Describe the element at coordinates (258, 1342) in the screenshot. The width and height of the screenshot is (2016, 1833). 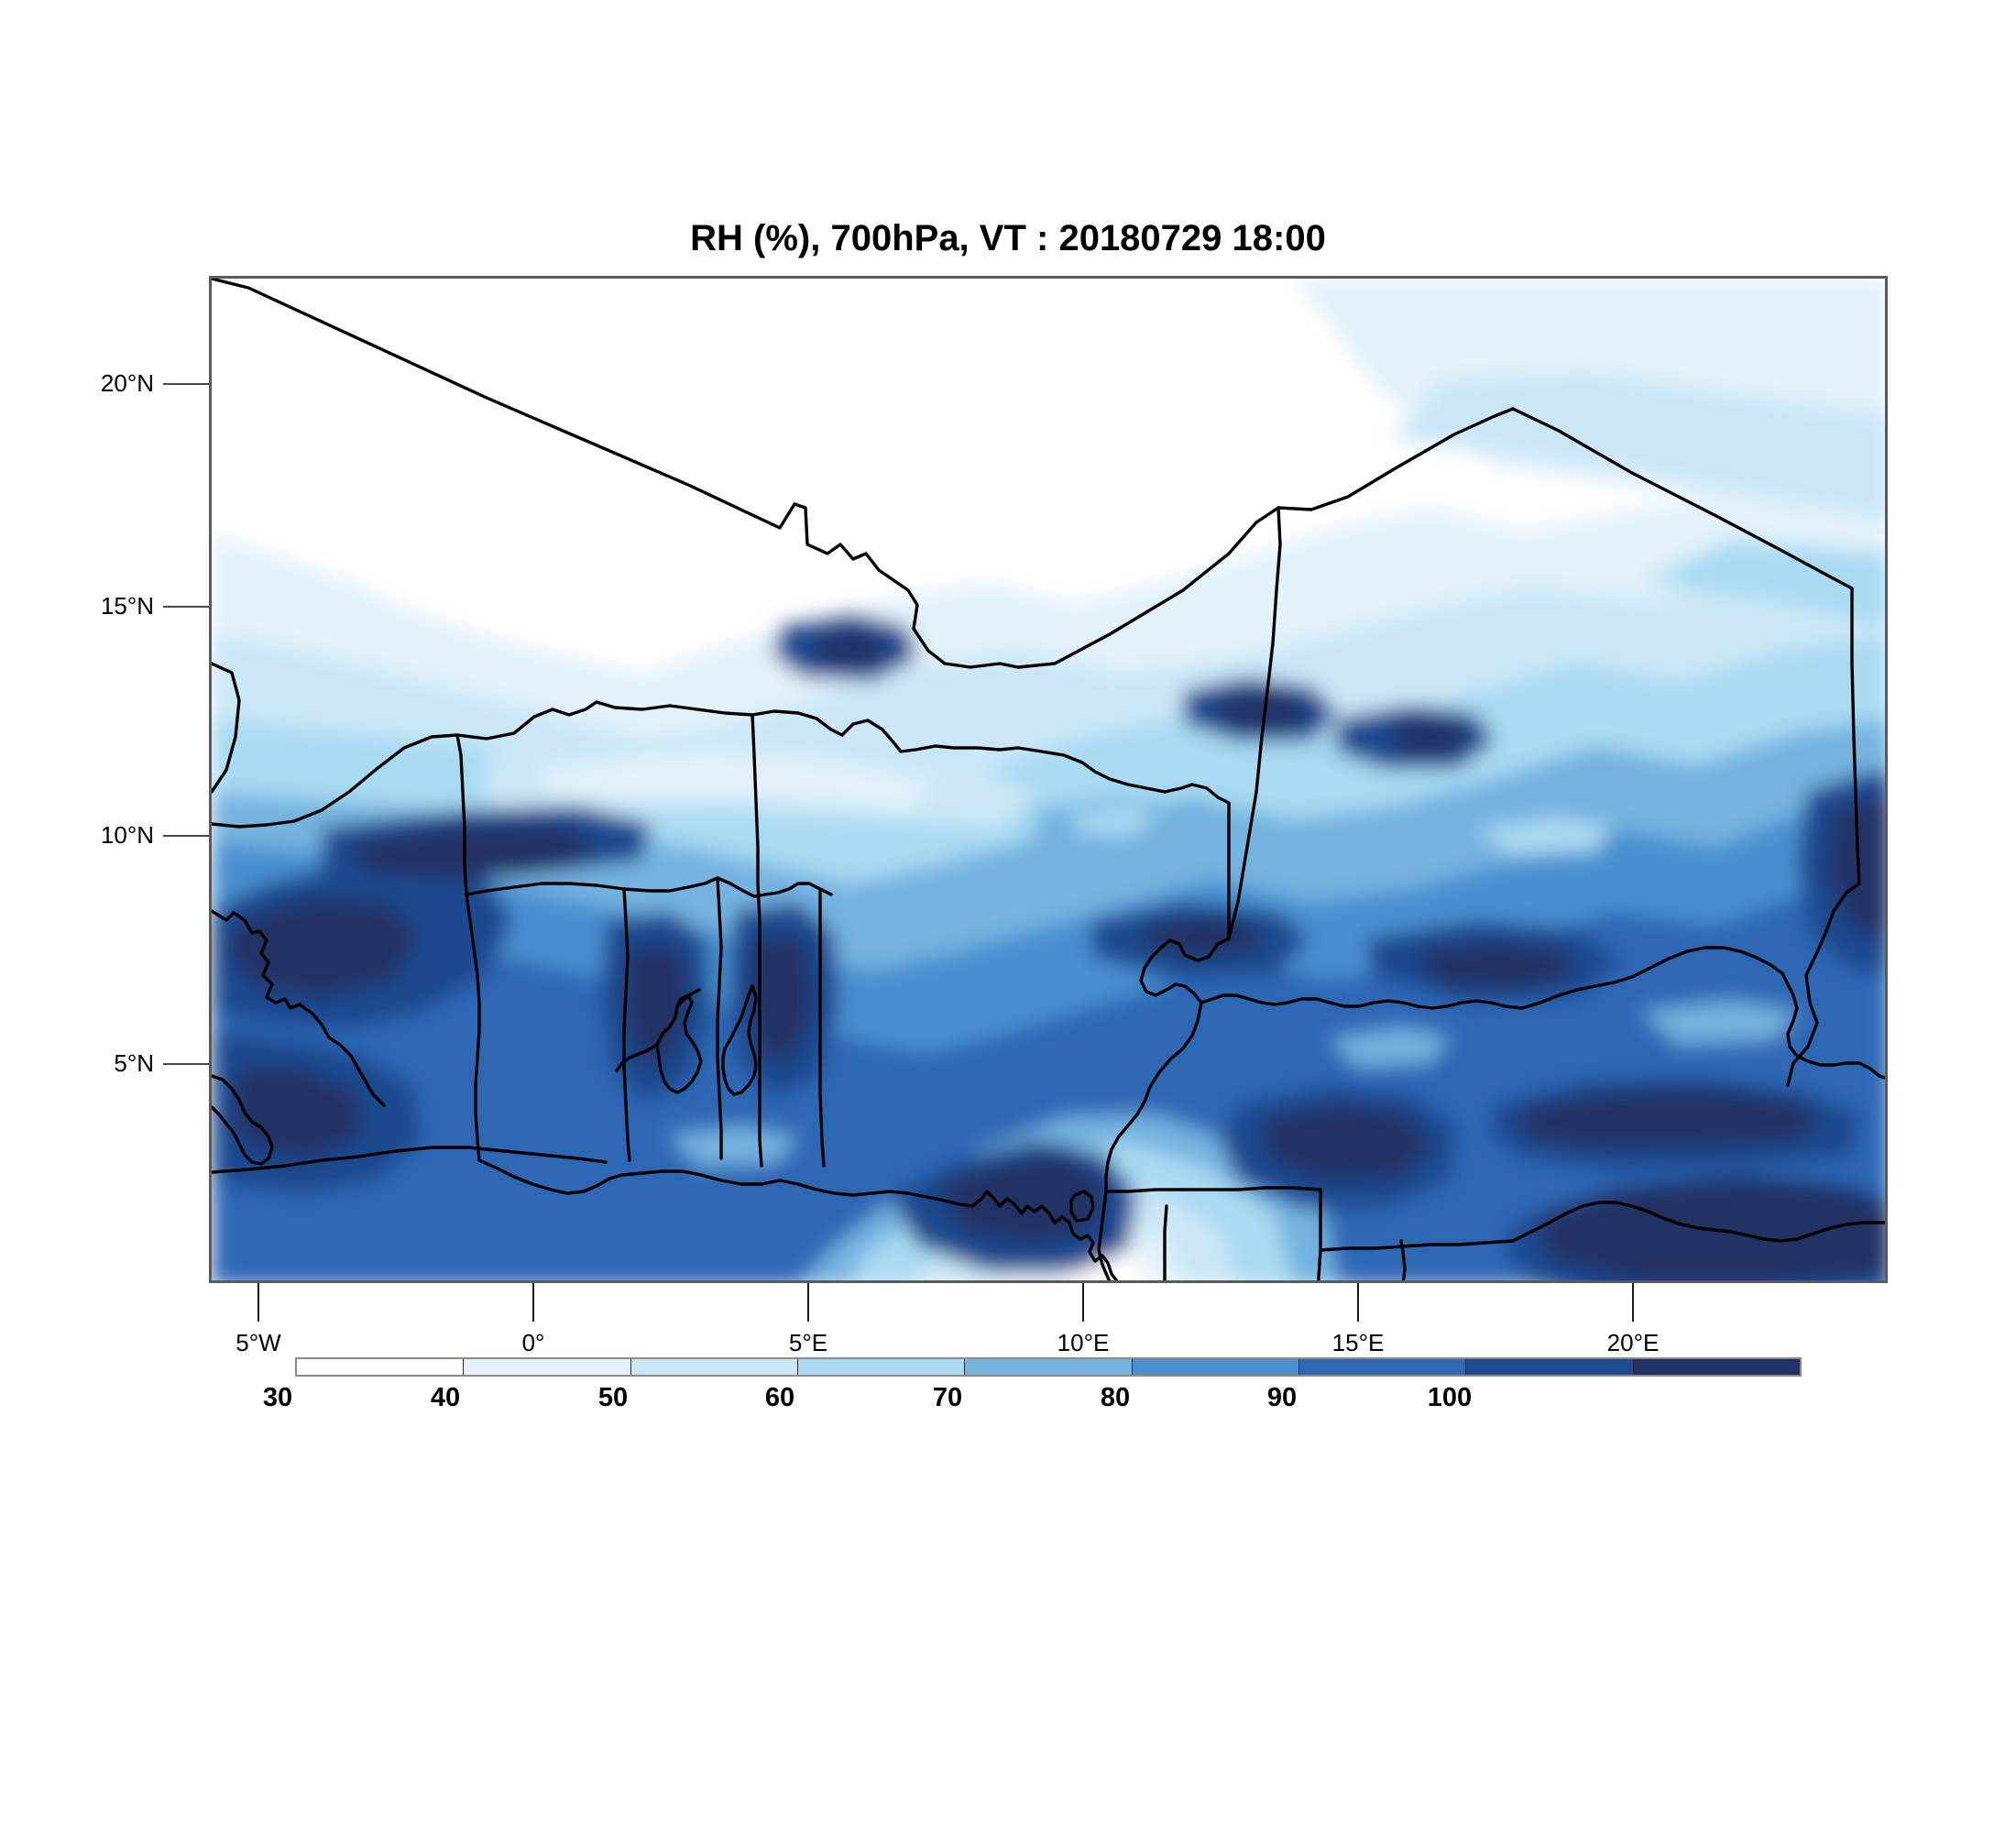
I see `xtick-label-5W: 5°W` at that location.